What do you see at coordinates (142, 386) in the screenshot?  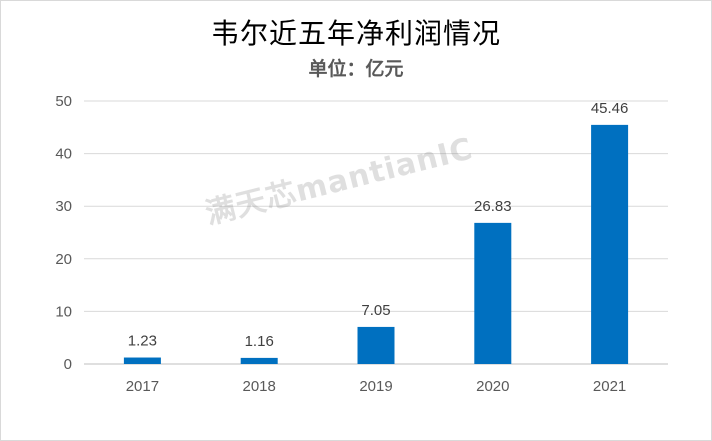 I see `x-tick-label: 2017` at bounding box center [142, 386].